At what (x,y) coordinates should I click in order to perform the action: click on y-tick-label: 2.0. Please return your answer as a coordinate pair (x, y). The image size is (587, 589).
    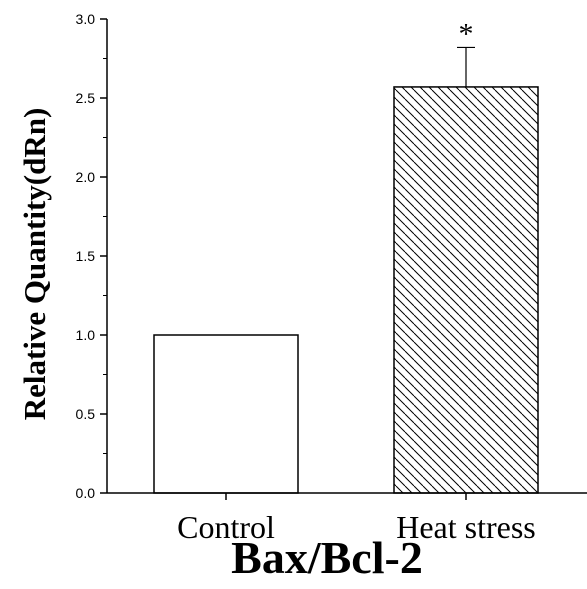
    Looking at the image, I should click on (86, 177).